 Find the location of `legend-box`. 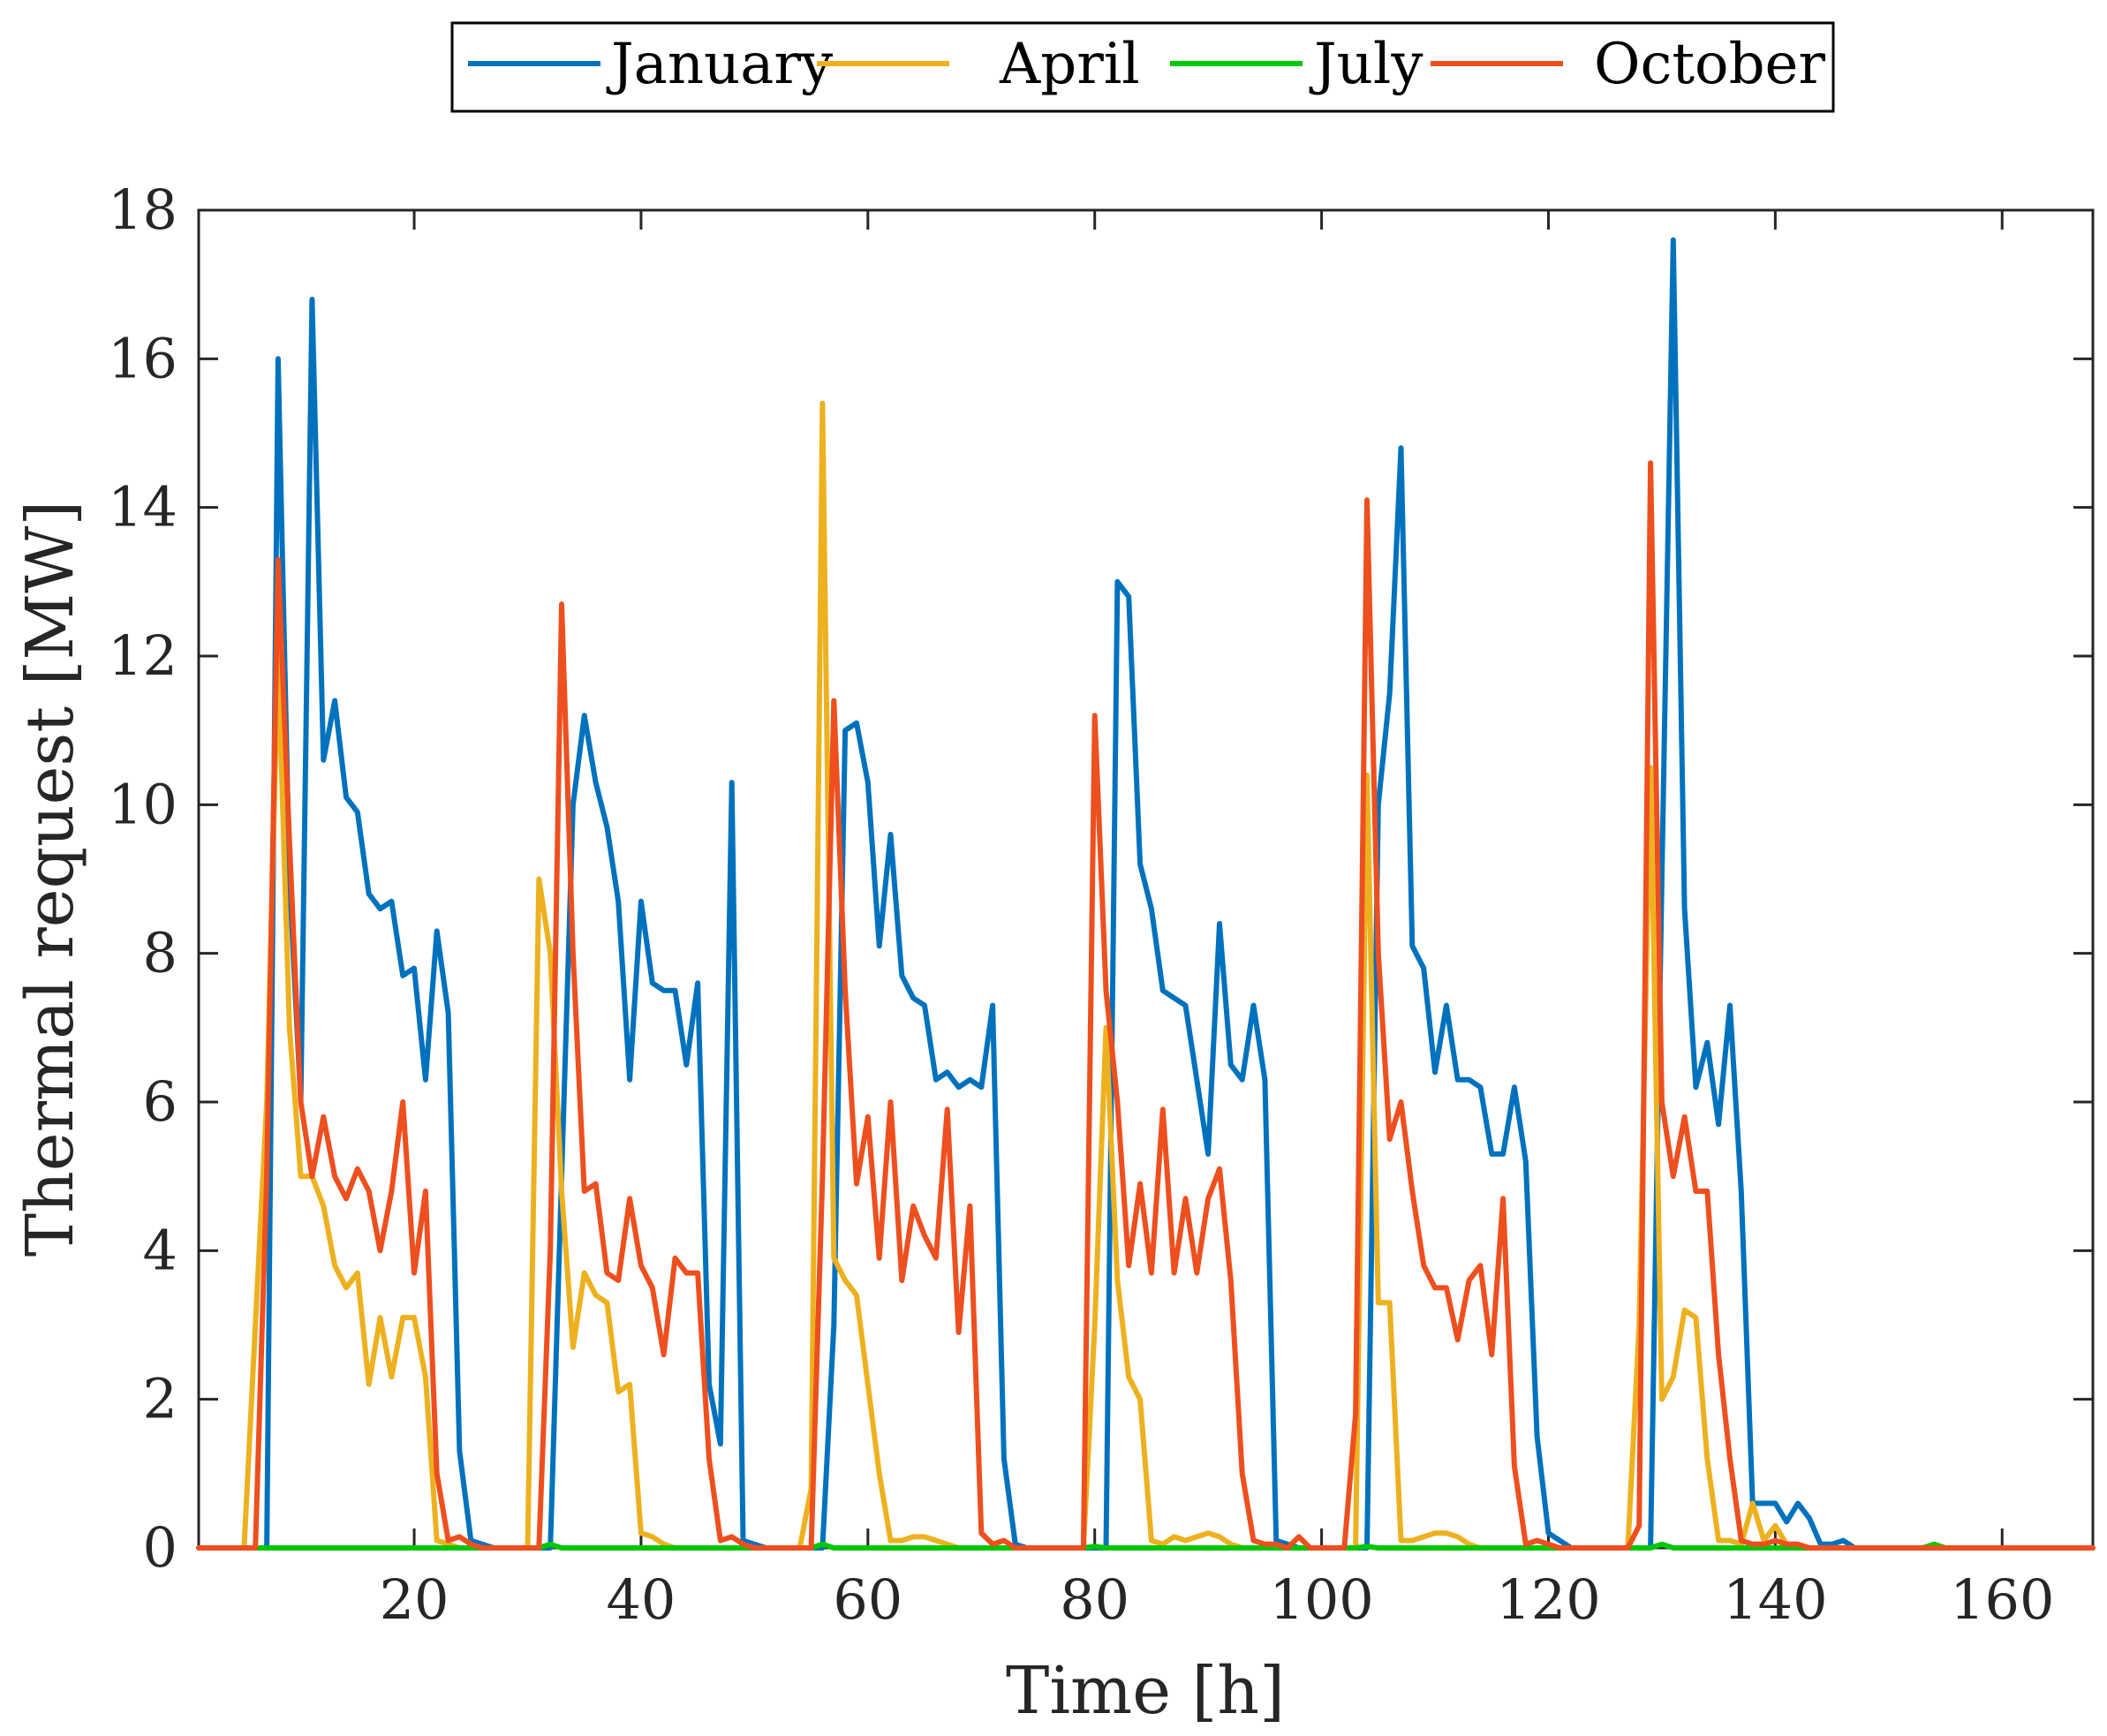

legend-box is located at coordinates (1142, 67).